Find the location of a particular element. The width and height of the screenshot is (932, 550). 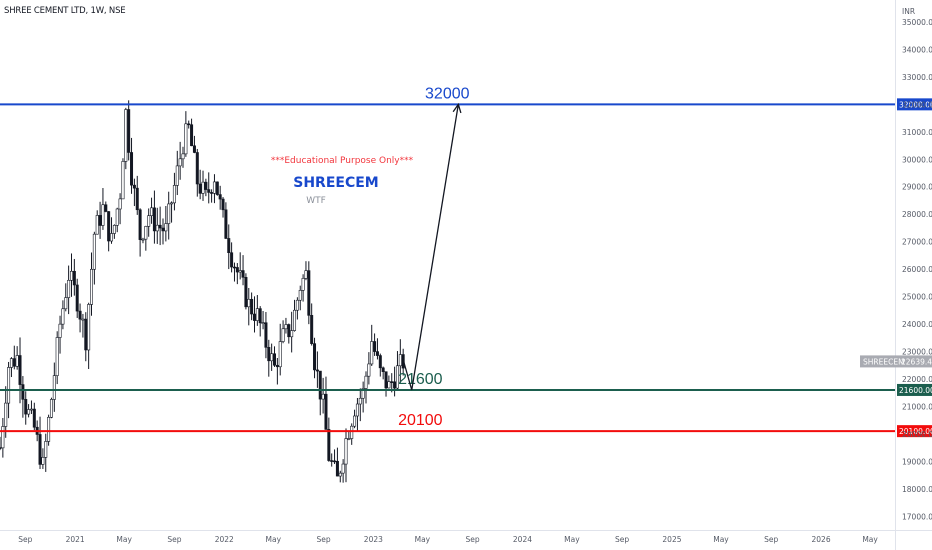

price-tick-label: 30000.00 is located at coordinates (917, 159).